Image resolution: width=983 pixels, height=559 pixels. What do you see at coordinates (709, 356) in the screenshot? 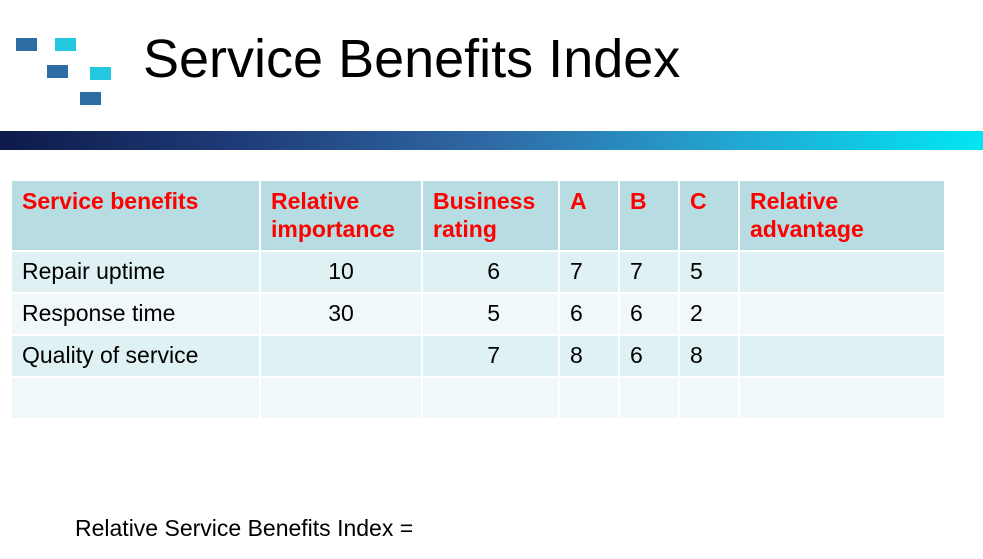
I see `cell-c: 8` at bounding box center [709, 356].